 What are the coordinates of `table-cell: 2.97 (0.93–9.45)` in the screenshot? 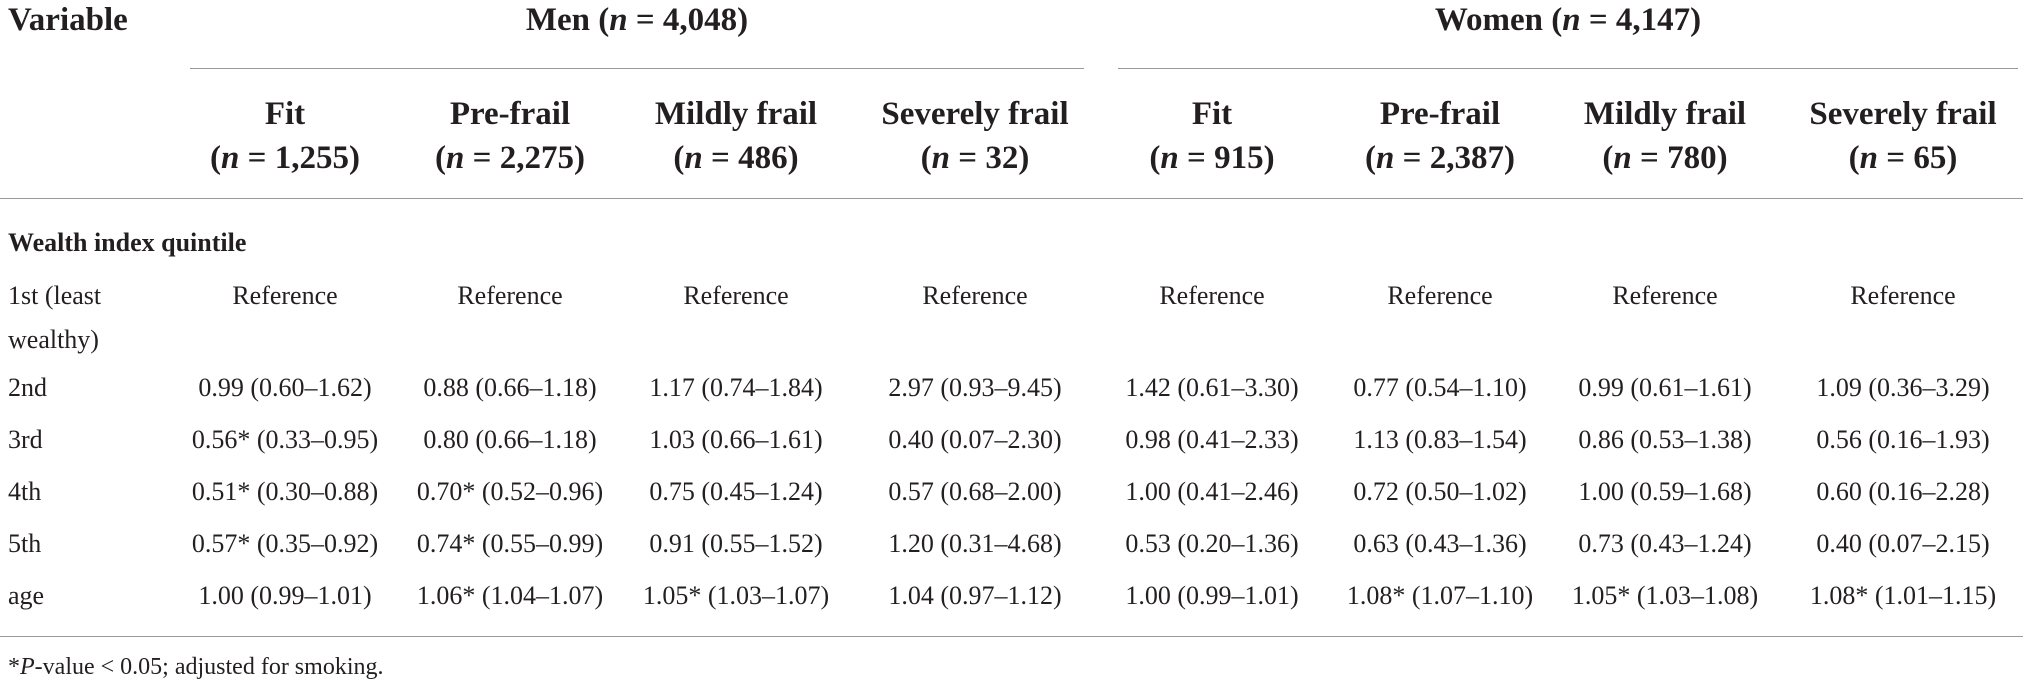 It's located at (975, 387).